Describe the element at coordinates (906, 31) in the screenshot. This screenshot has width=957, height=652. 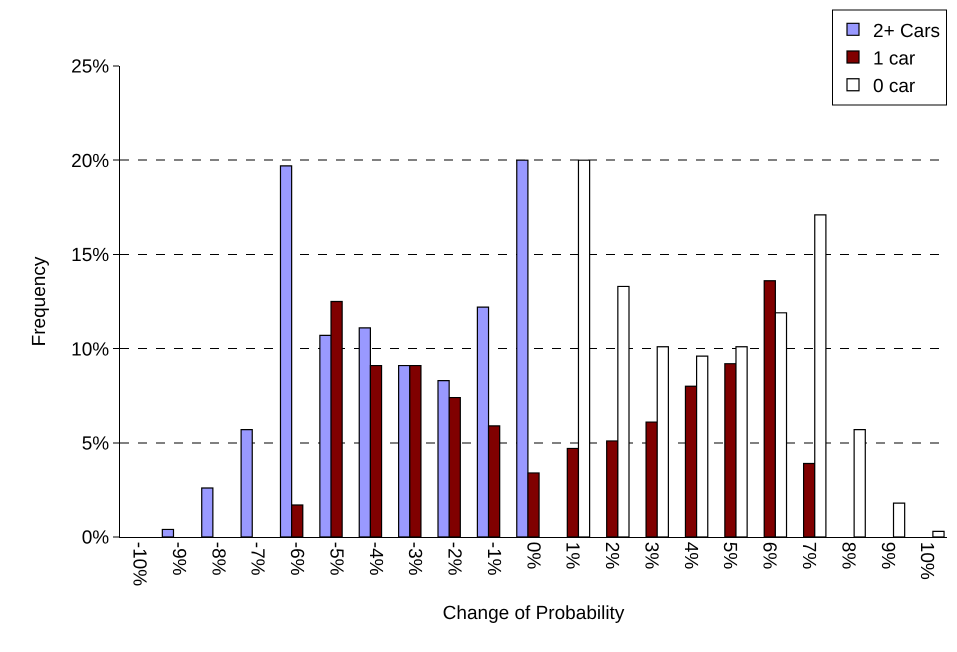
I see `legend-label: 2+ Cars` at that location.